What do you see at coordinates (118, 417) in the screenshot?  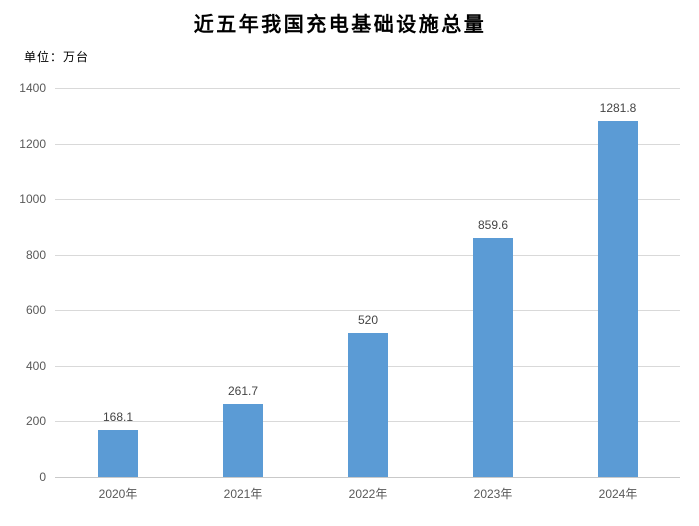 I see `bar-value-label: 168.1` at bounding box center [118, 417].